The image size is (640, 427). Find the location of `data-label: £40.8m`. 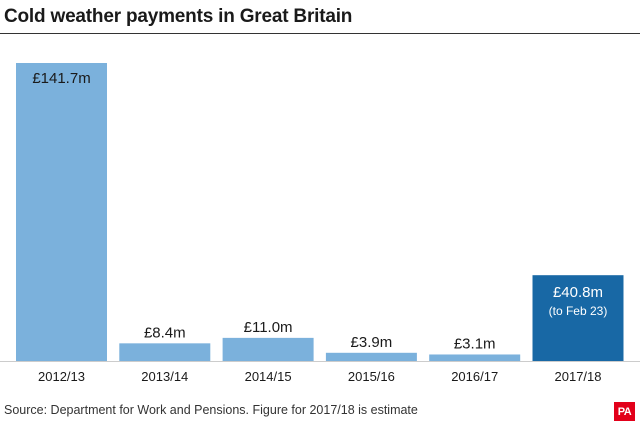

data-label: £40.8m is located at coordinates (578, 292).